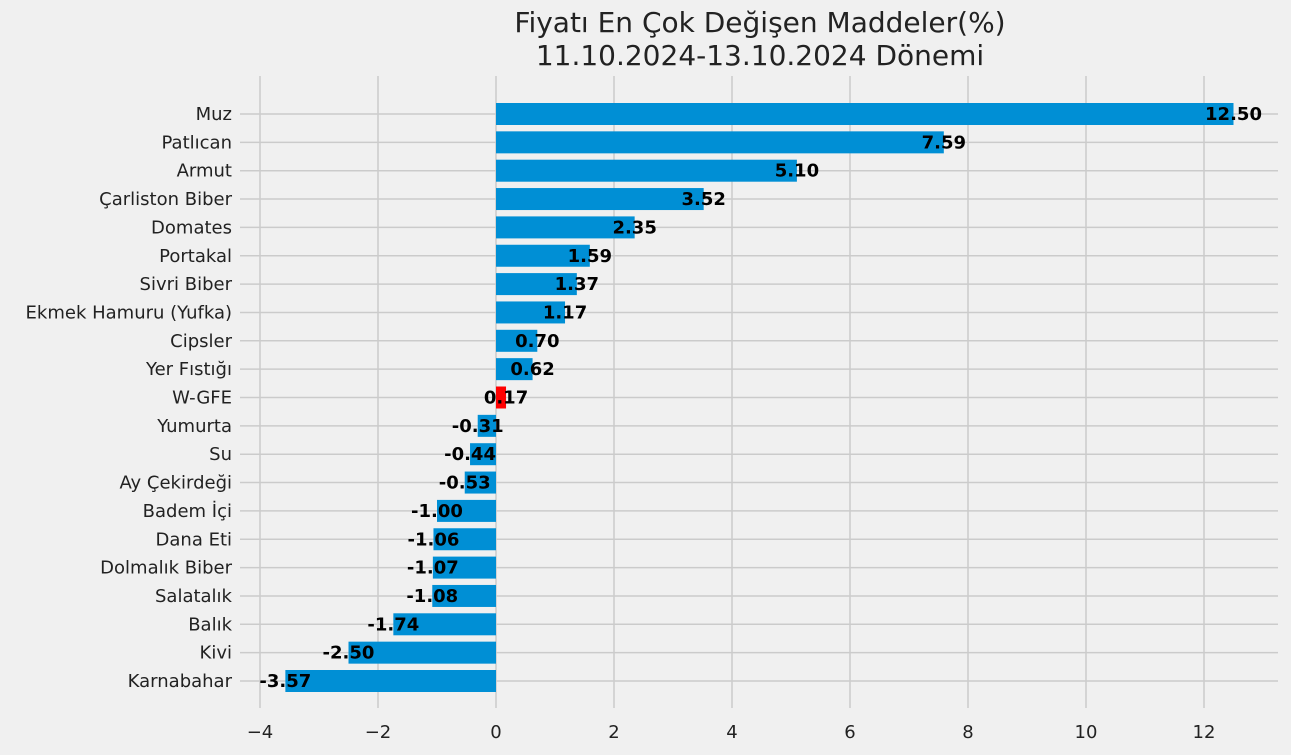  Describe the element at coordinates (165, 199) in the screenshot. I see `y-tick-label: Çarliston Biber` at that location.